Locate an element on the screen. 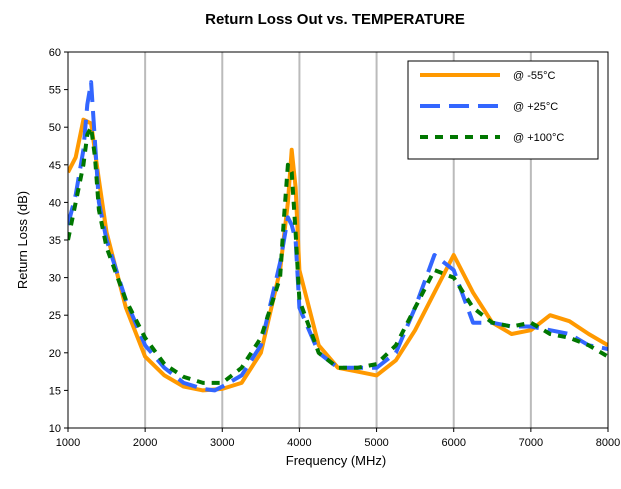 The height and width of the screenshot is (489, 621). y-tick-label: 25 is located at coordinates (55, 316).